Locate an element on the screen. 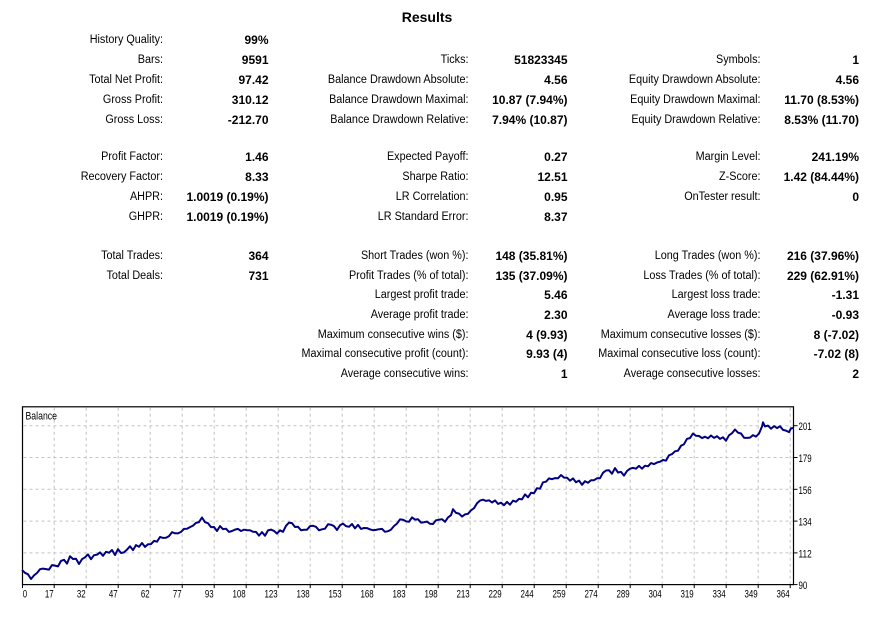 The height and width of the screenshot is (617, 887). svg-text: 90 is located at coordinates (803, 586).